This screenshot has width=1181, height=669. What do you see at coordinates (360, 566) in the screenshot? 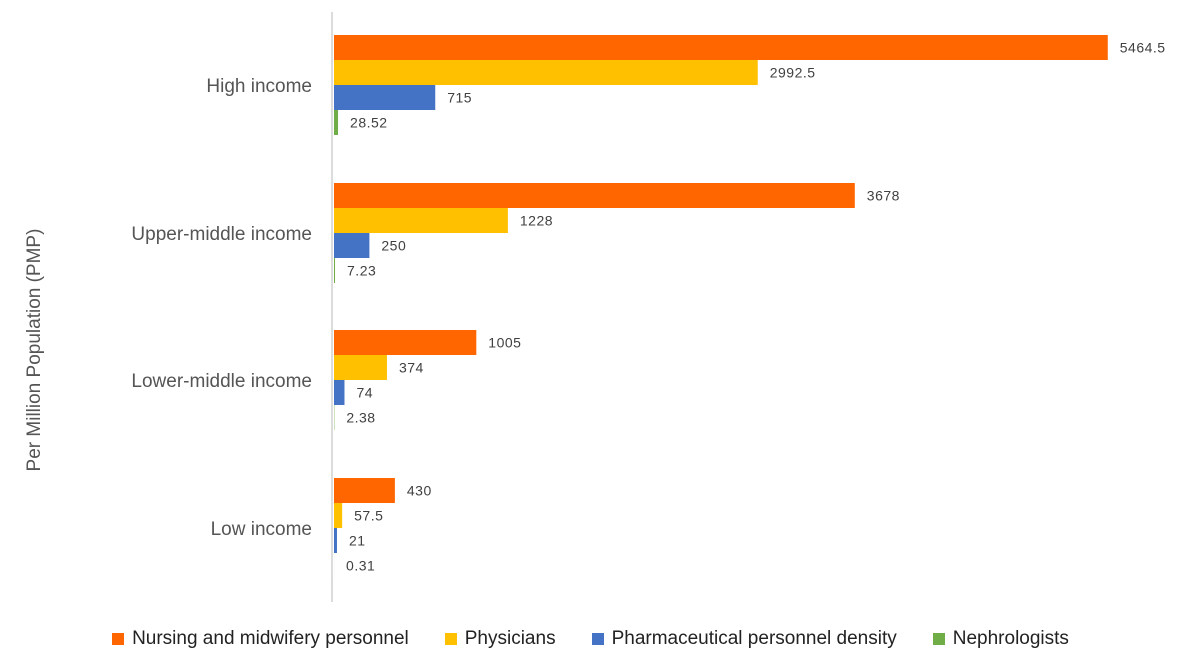
I see `data-label-nephrologists-low-income: 0.31` at bounding box center [360, 566].